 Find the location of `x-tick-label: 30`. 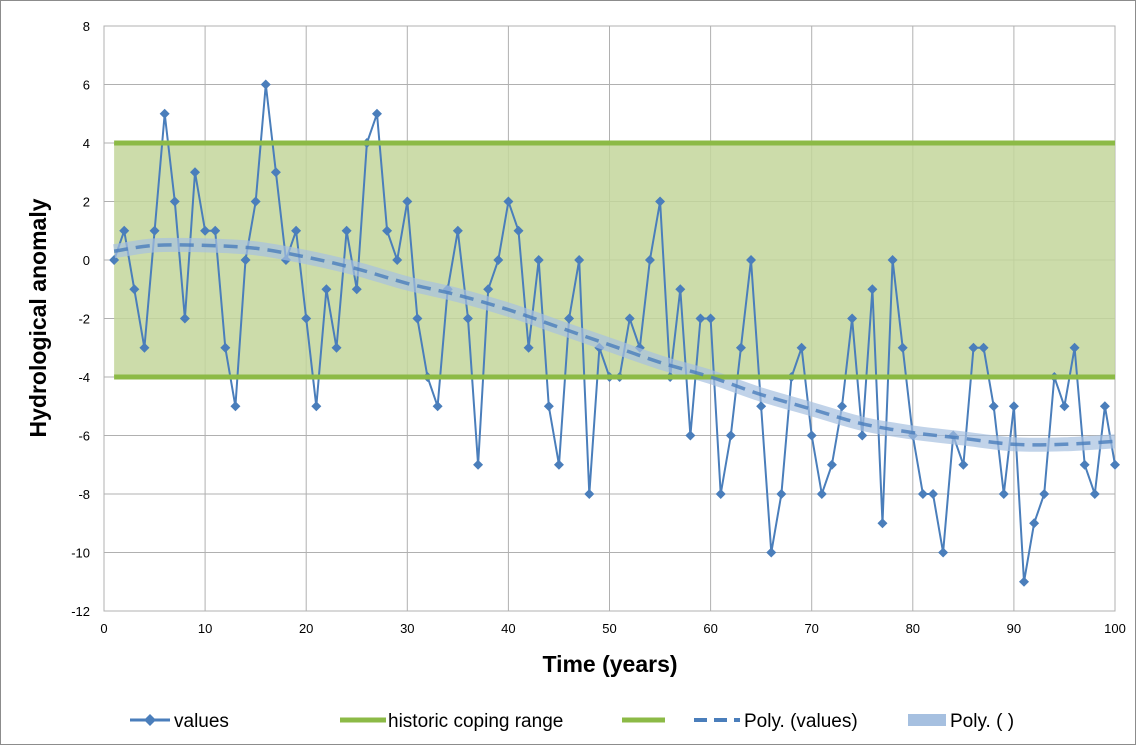

x-tick-label: 30 is located at coordinates (407, 628).